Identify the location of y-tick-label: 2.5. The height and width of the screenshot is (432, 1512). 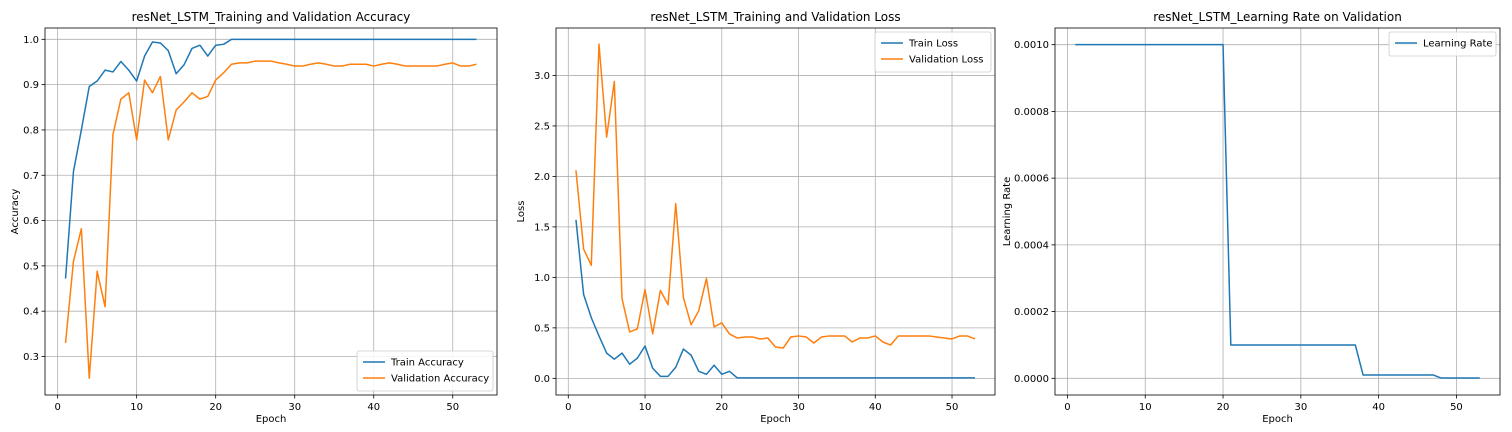
(542, 126).